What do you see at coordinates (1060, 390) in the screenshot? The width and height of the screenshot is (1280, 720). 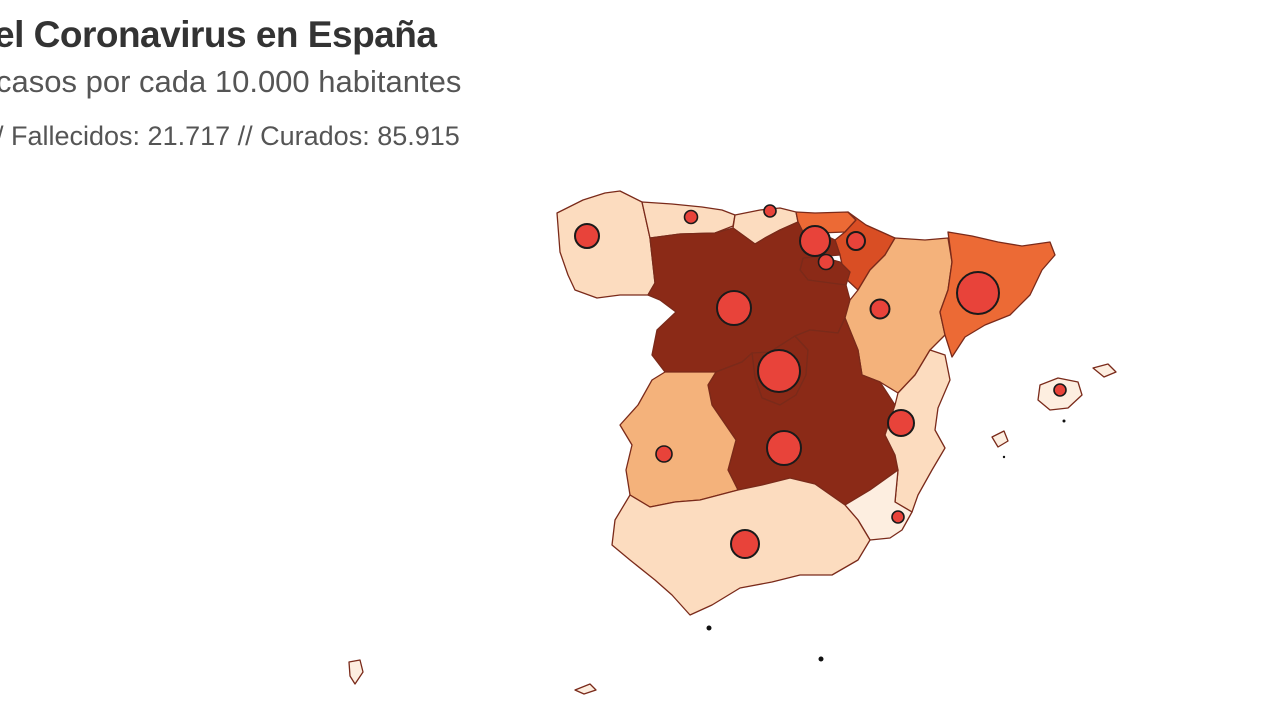 I see `bubble-baleares` at bounding box center [1060, 390].